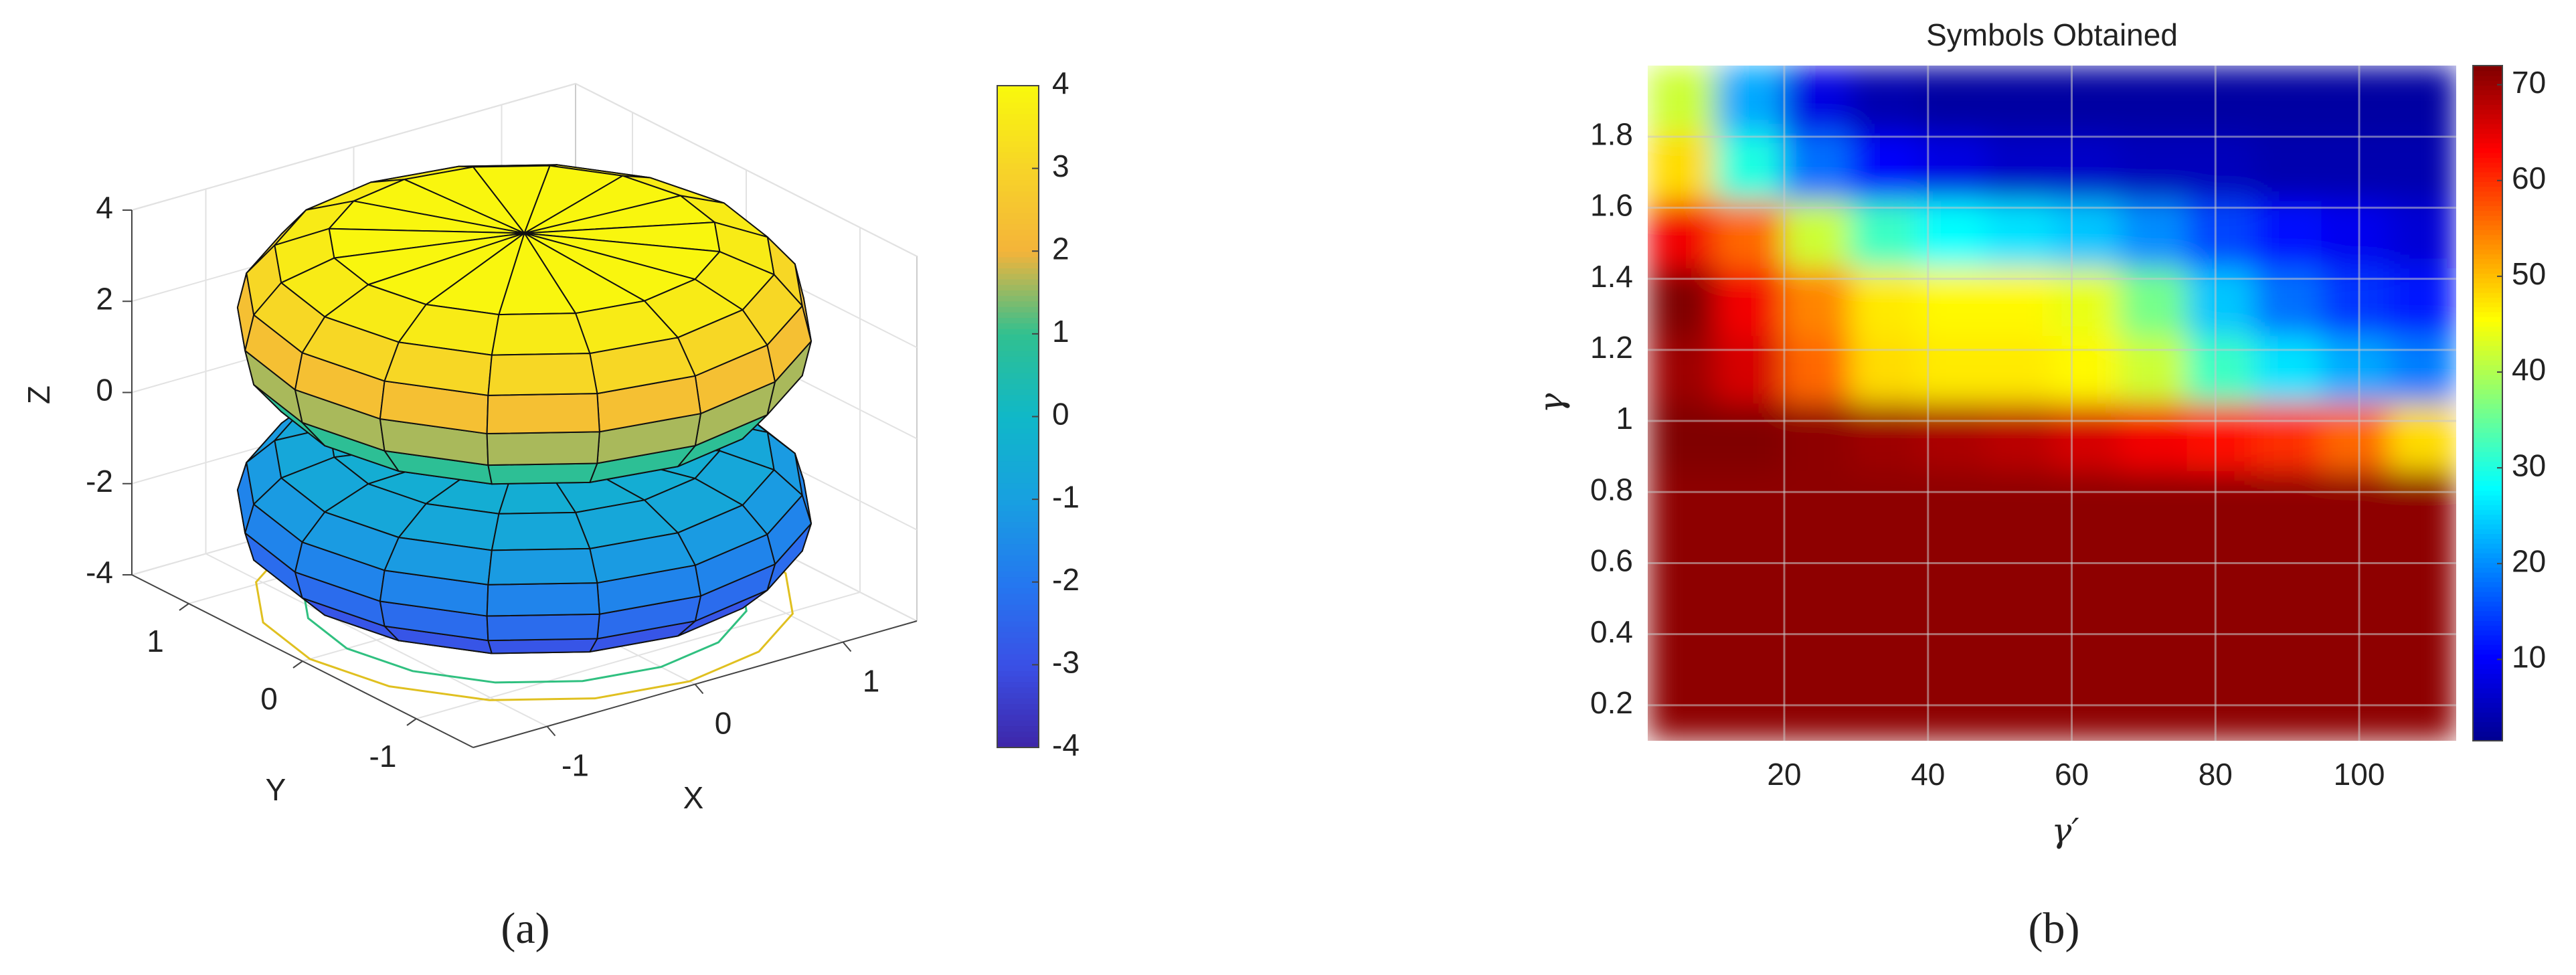 Image resolution: width=2576 pixels, height=975 pixels. I want to click on colorbar-label: 10, so click(2529, 657).